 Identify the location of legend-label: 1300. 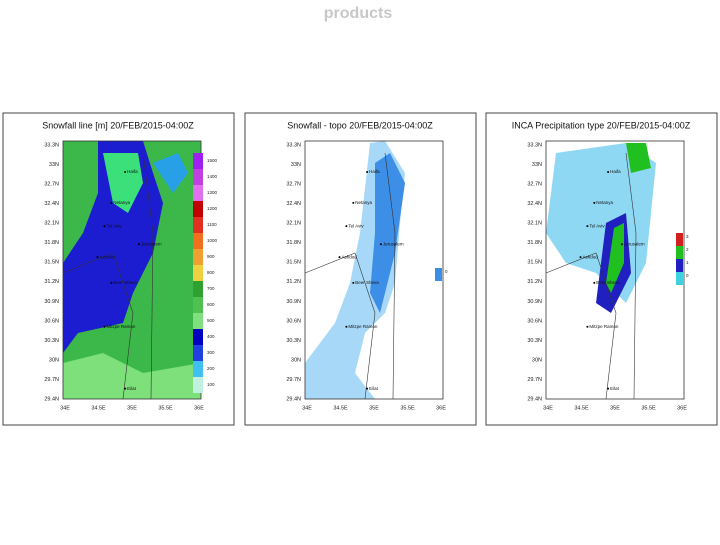
(212, 192).